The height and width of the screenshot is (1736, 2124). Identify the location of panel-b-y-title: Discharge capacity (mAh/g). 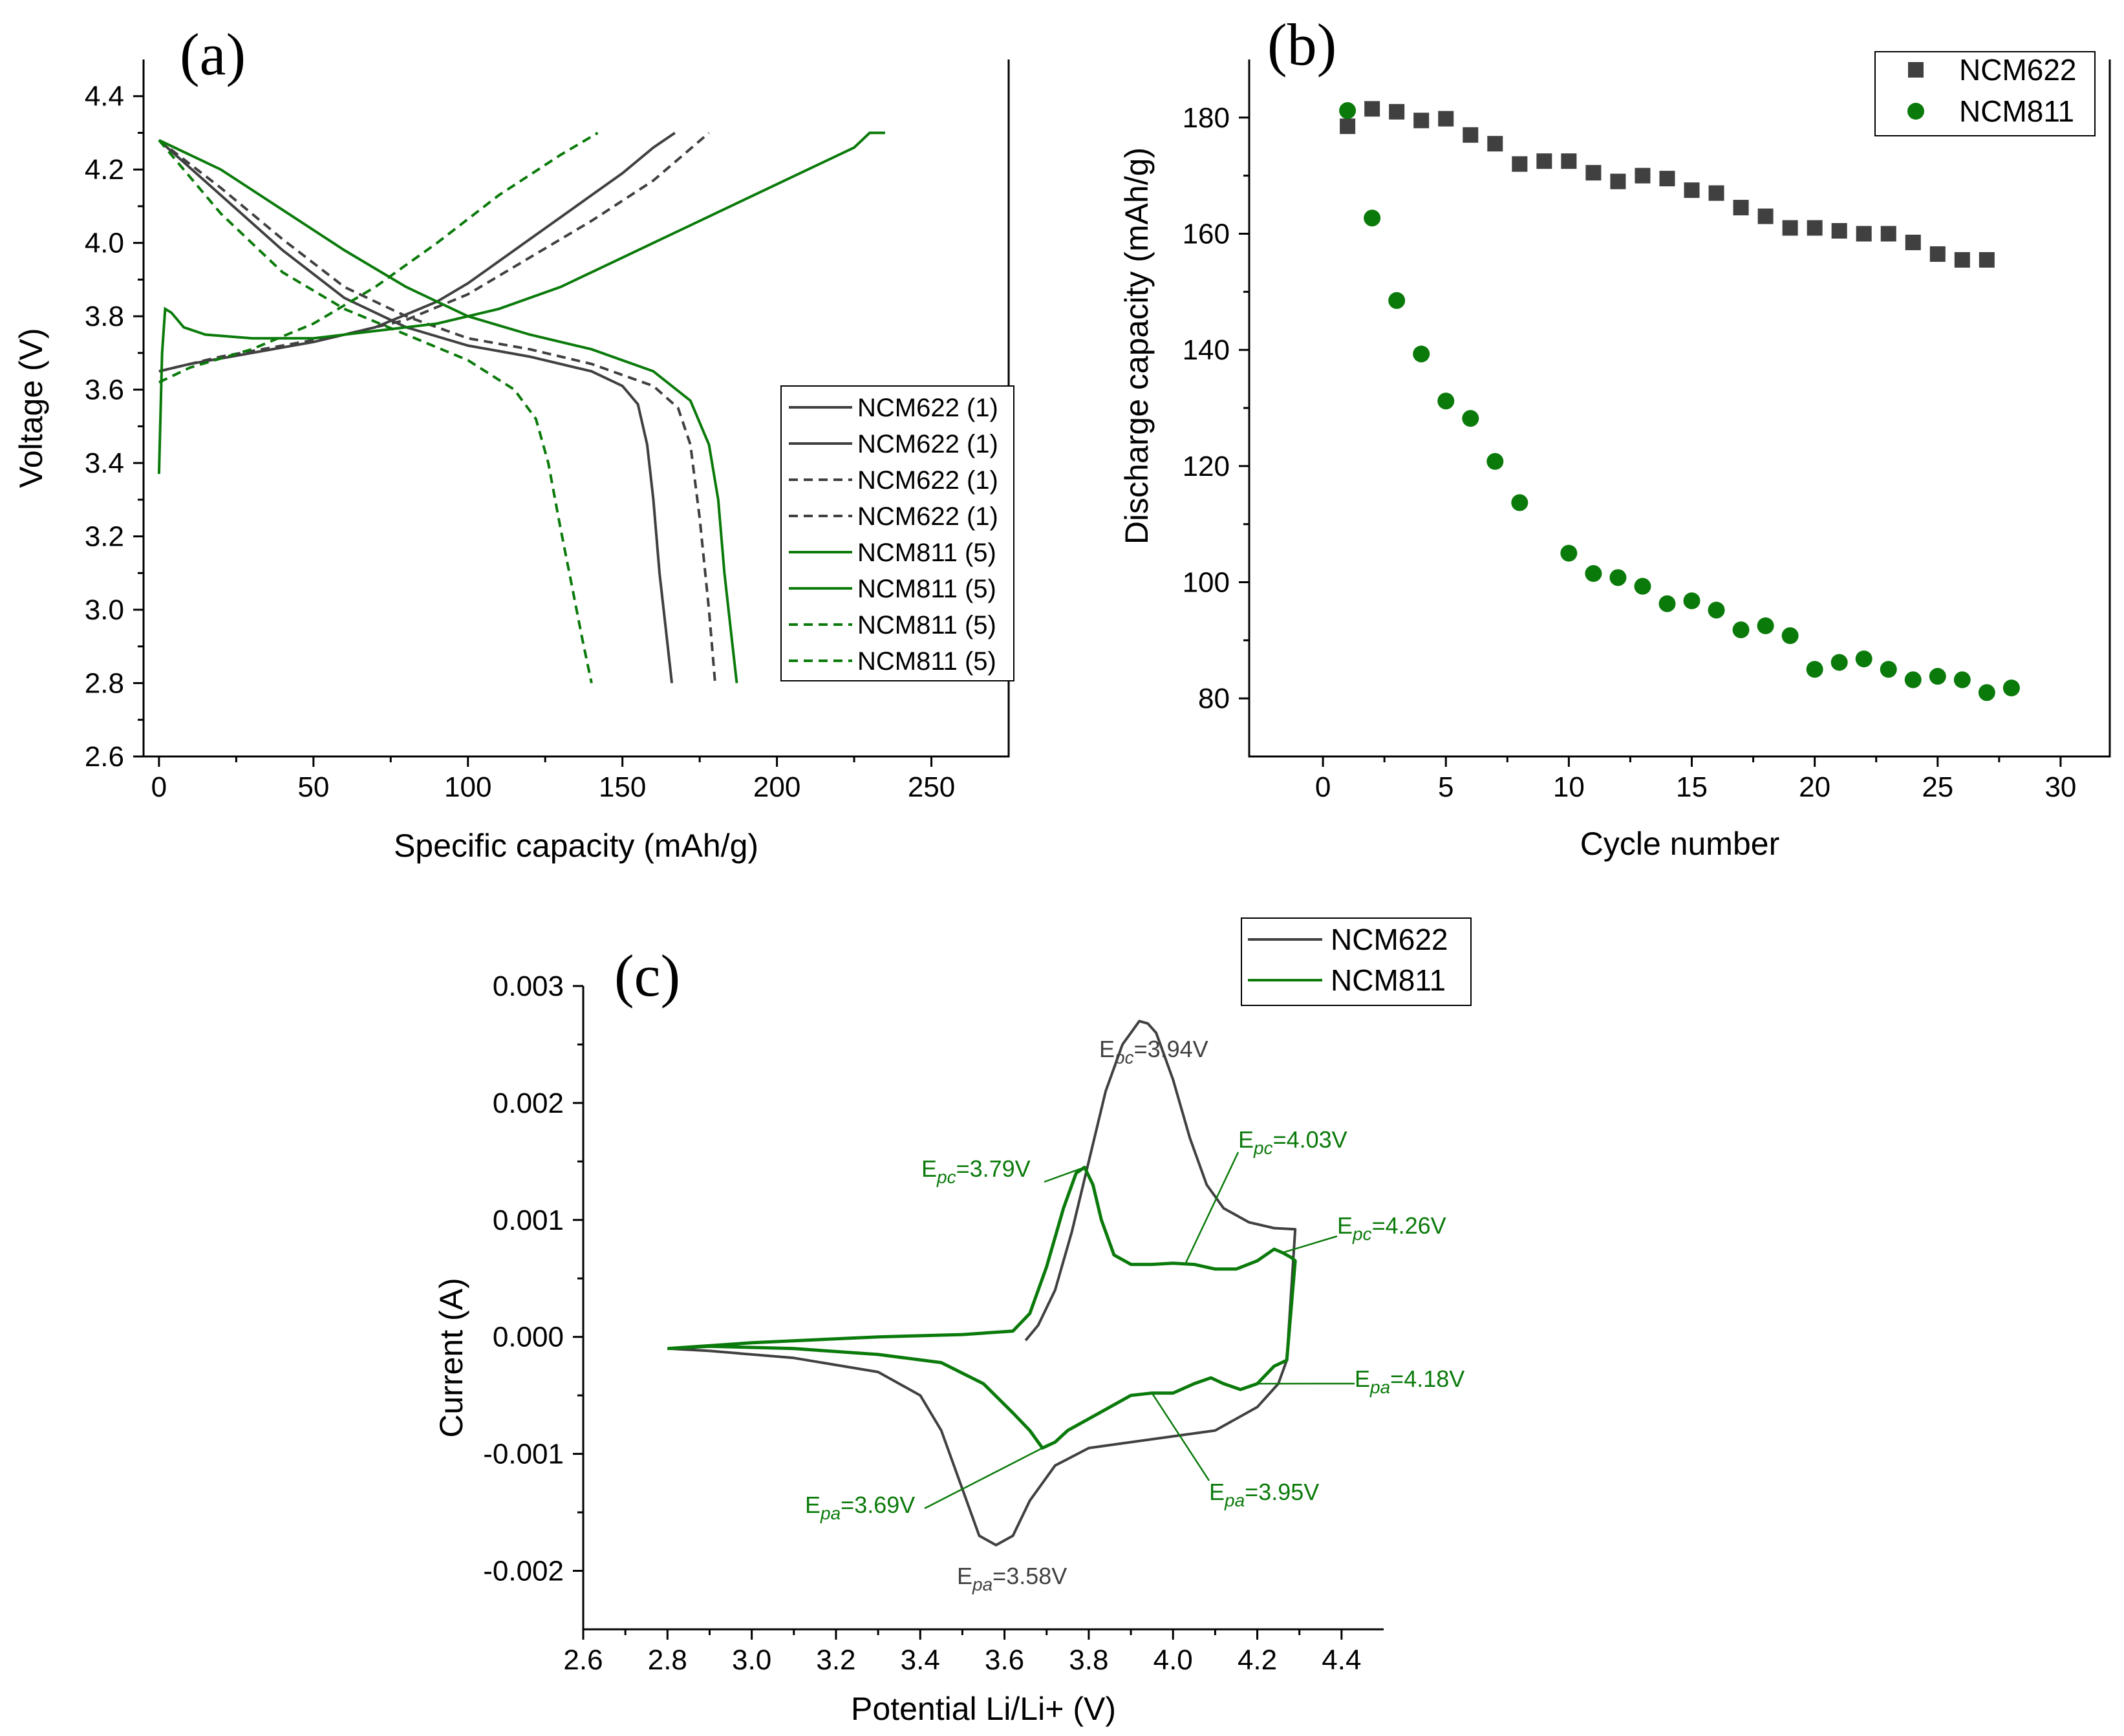
(1137, 345).